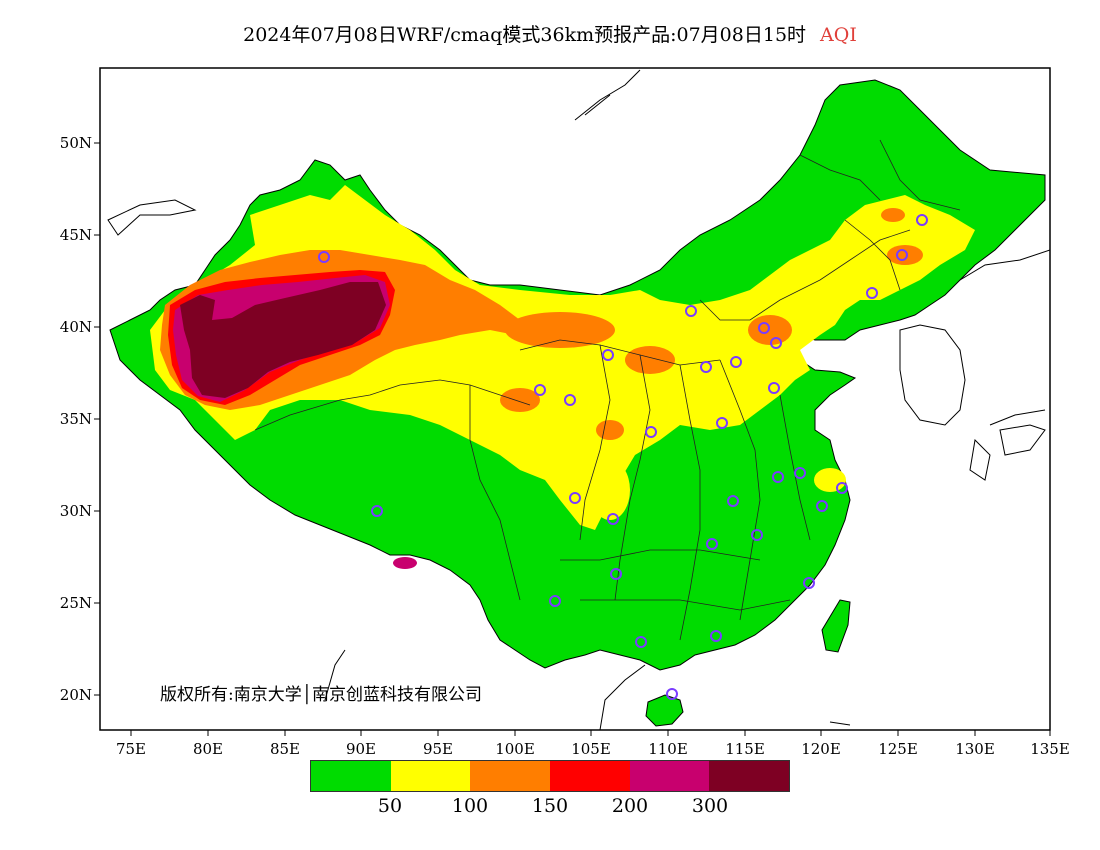 This screenshot has width=1100, height=850. I want to click on title-main: 2024年07月08日WRF/cmaq模式36km预报产品:07月08日15时, so click(525, 35).